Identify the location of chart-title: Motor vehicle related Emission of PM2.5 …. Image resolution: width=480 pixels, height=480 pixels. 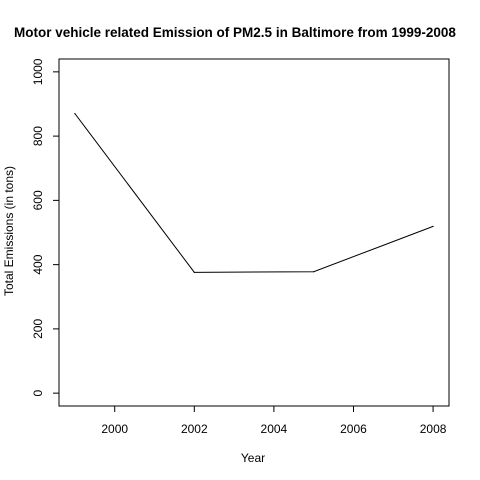
(235, 32).